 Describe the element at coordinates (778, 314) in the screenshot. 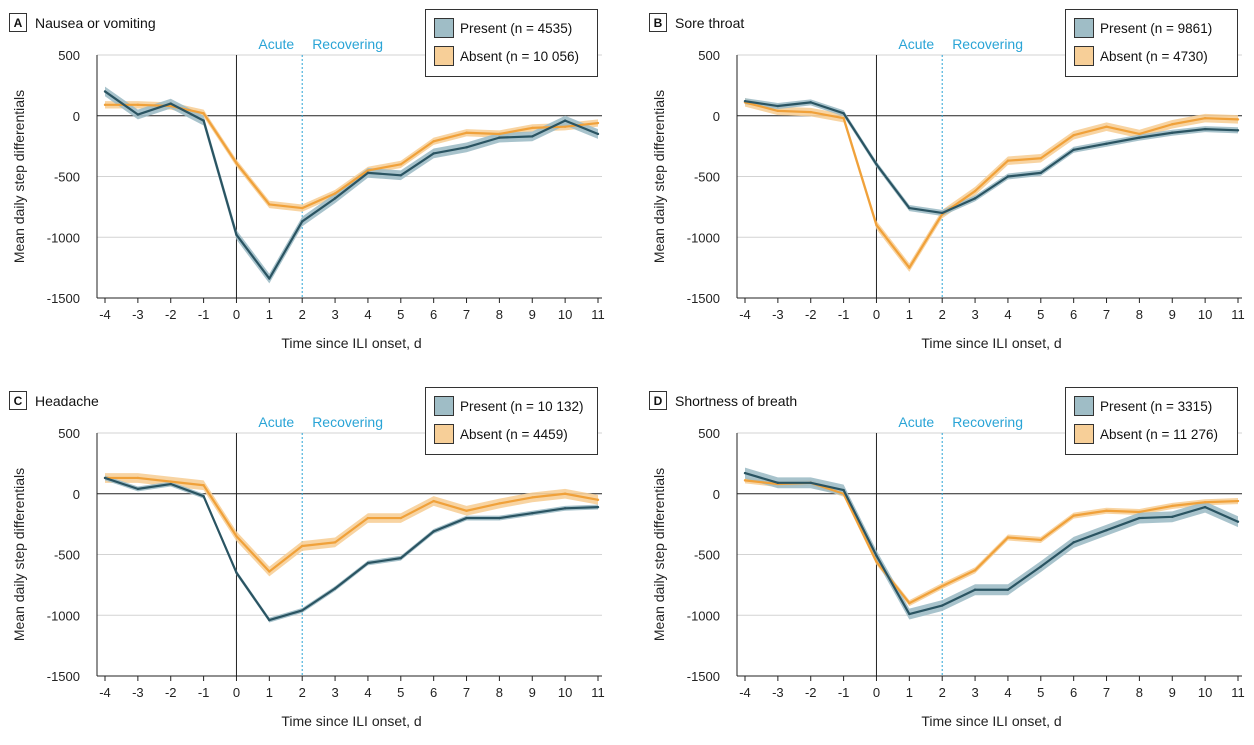

I see `x-tick-label: -3` at that location.